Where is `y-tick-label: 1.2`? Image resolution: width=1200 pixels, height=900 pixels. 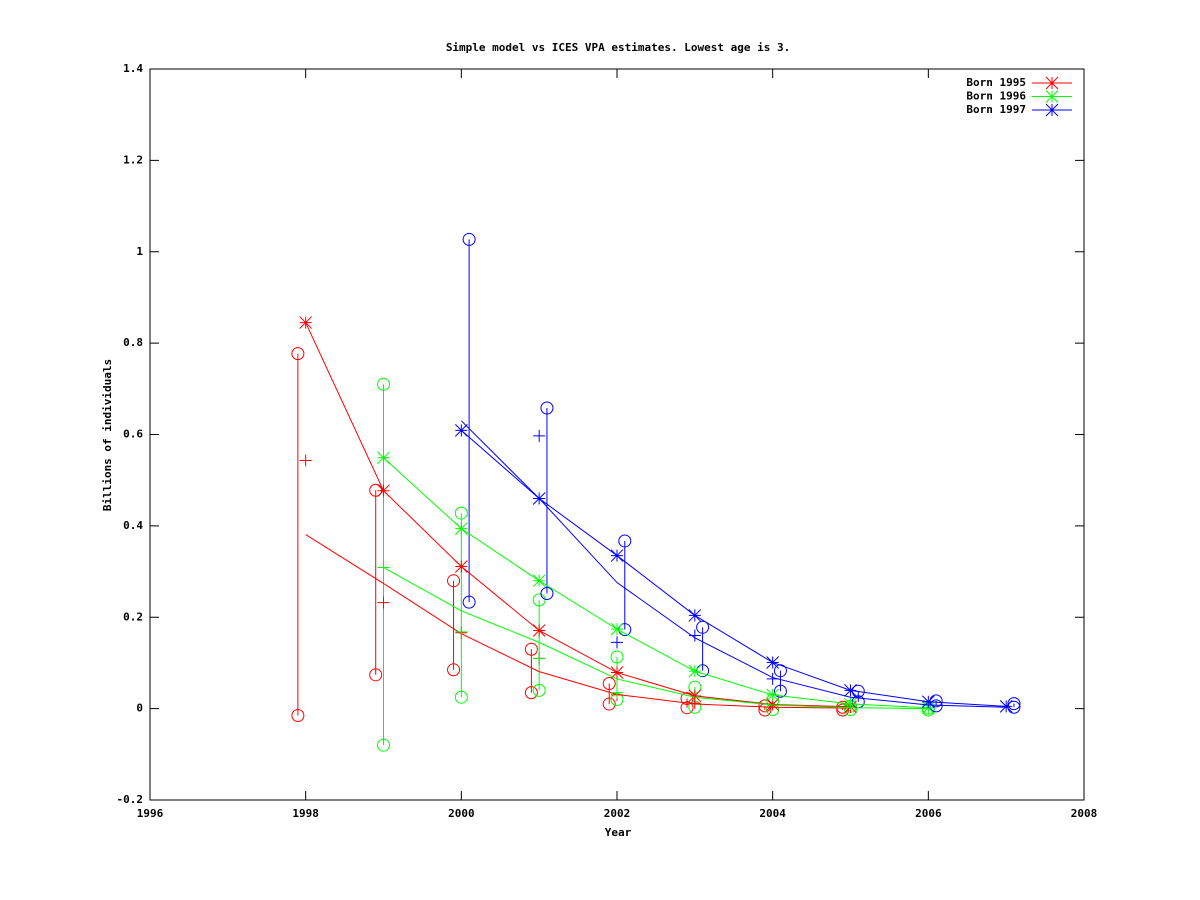
y-tick-label: 1.2 is located at coordinates (133, 159).